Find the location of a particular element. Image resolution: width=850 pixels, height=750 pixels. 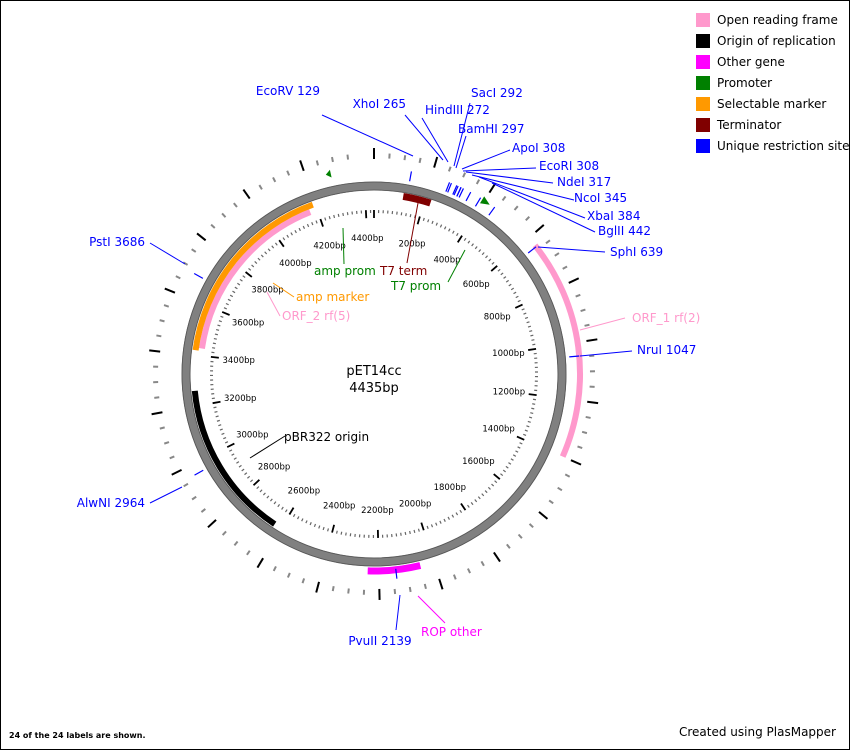

legend-label: Terminator is located at coordinates (749, 124).